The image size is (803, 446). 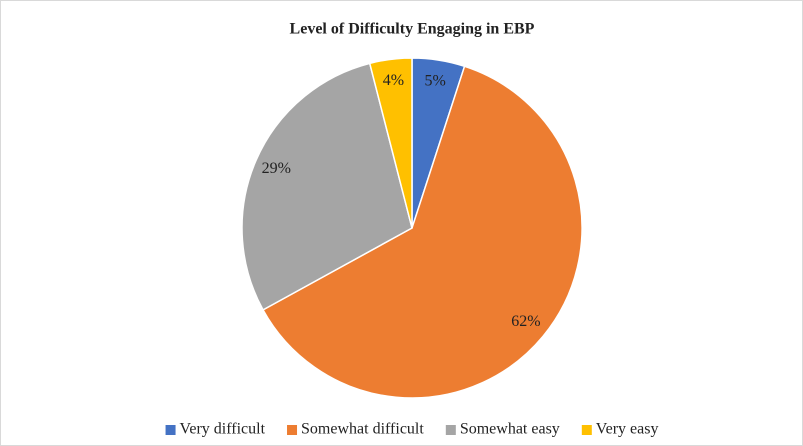 I want to click on data-label: 4%, so click(x=393, y=80).